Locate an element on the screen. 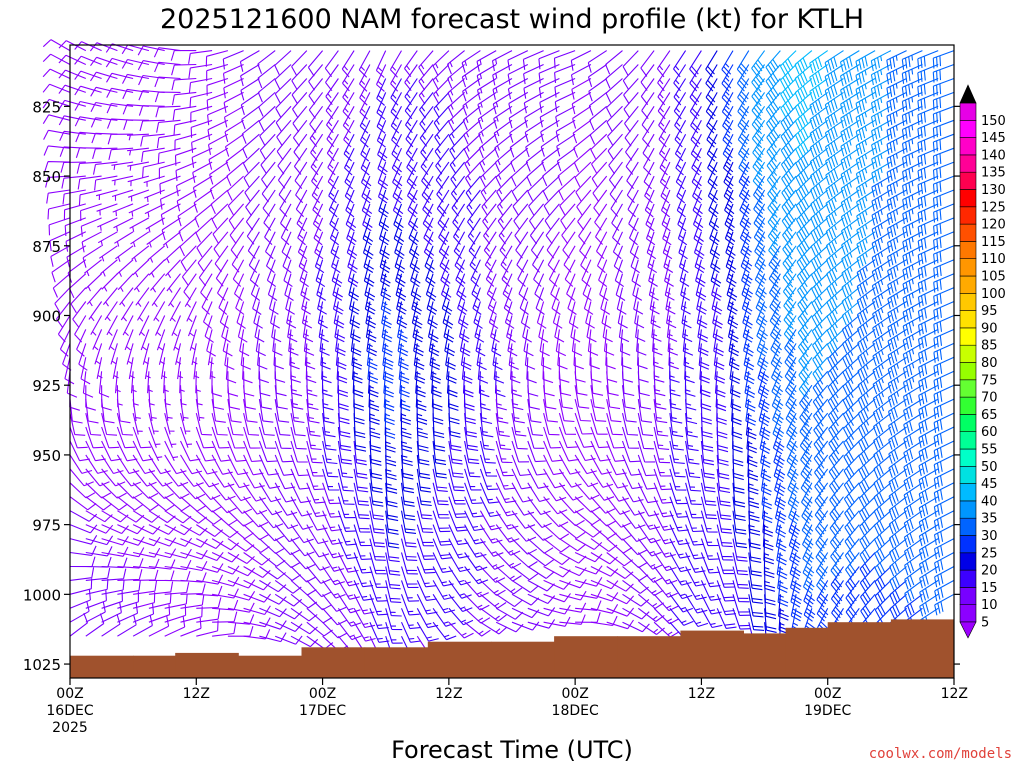 This screenshot has width=1024, height=768. colorbar-cell is located at coordinates (968, 474).